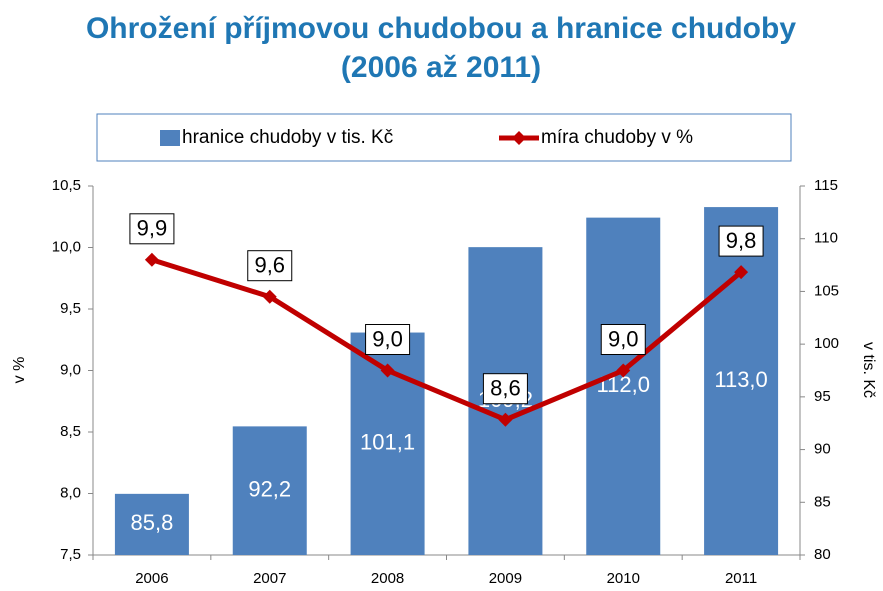 Image resolution: width=883 pixels, height=591 pixels. I want to click on bar-value-label: 101,1, so click(387, 442).